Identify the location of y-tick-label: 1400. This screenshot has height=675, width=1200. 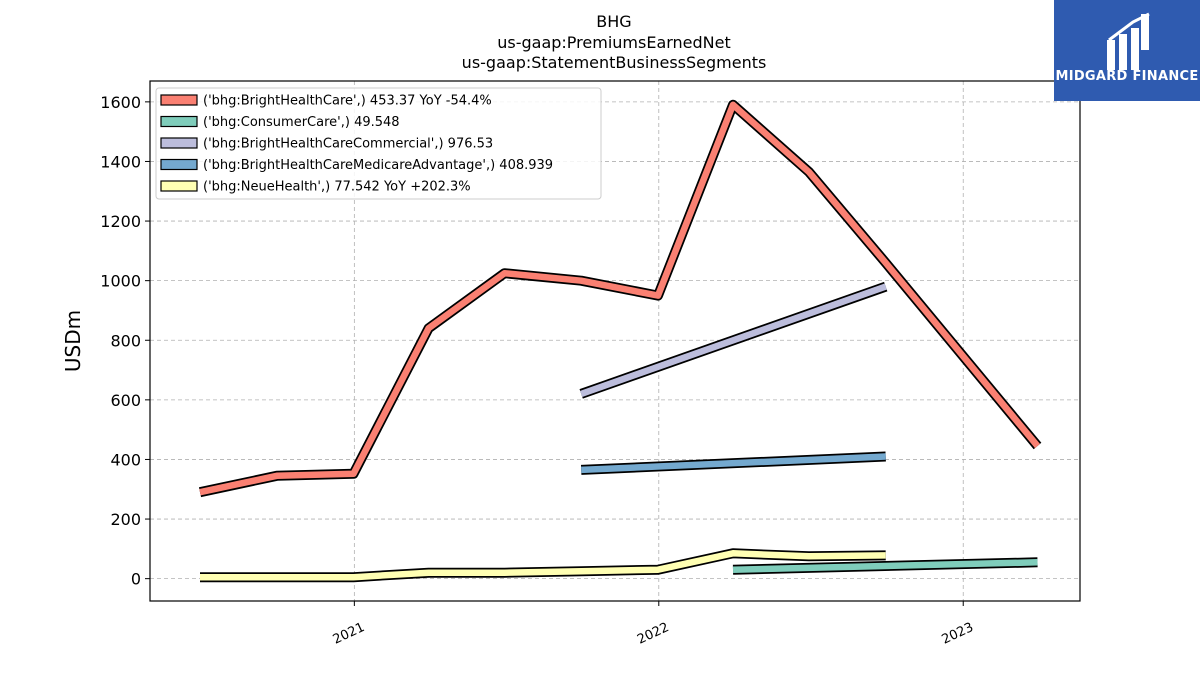
(120, 161).